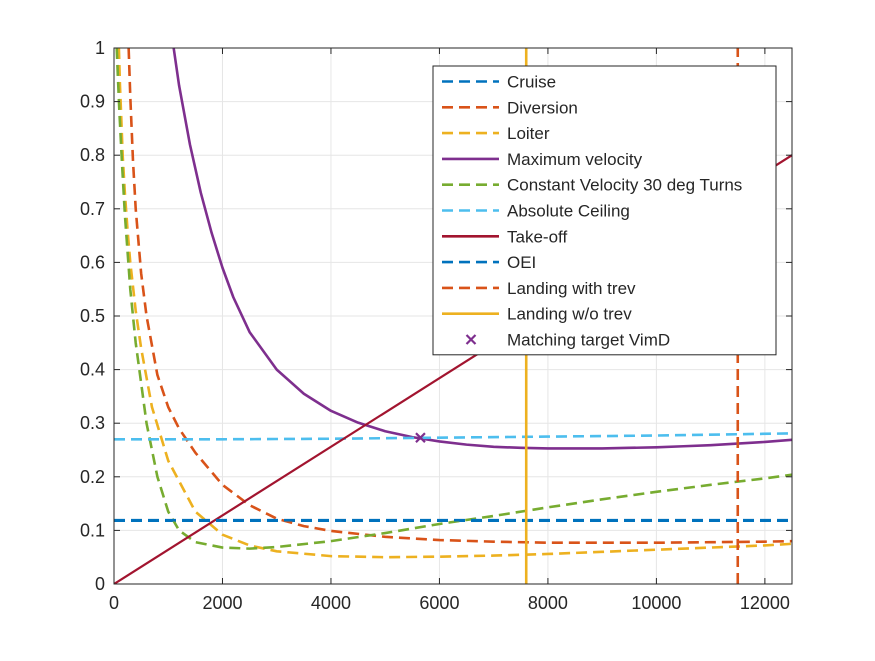 Image resolution: width=875 pixels, height=661 pixels. What do you see at coordinates (92, 155) in the screenshot?
I see `y-tick-label: 0.8` at bounding box center [92, 155].